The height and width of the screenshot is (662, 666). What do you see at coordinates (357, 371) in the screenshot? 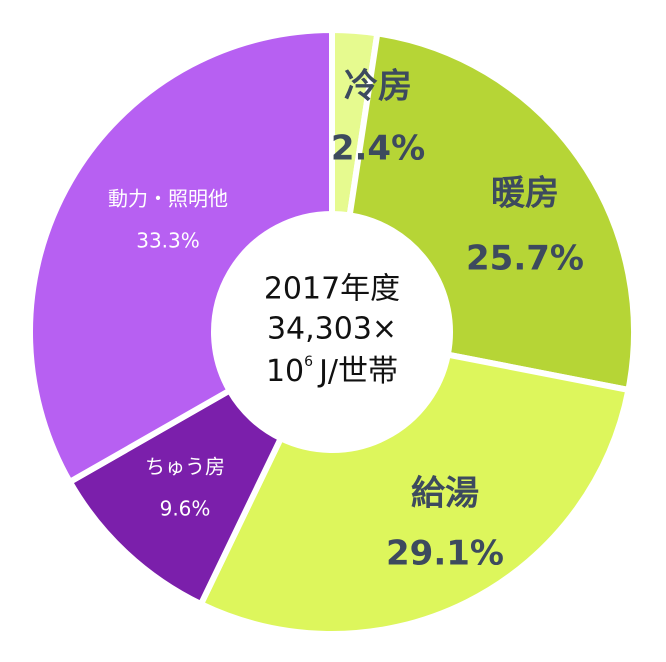
I see `center-text: J/世帯` at bounding box center [357, 371].